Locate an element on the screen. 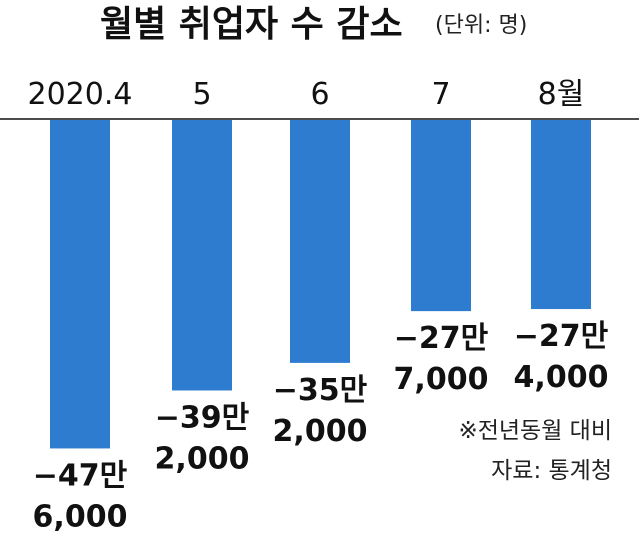  value-label-3-0: −27만 is located at coordinates (441, 338).